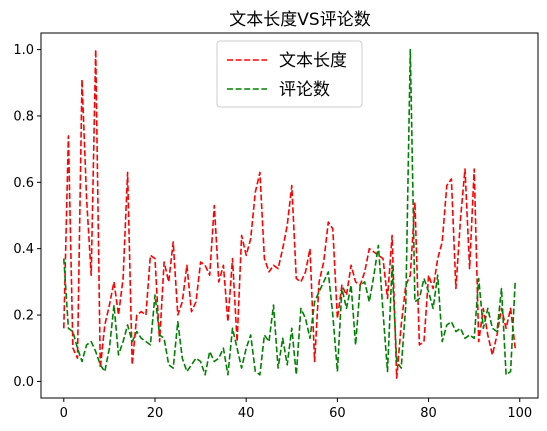 This screenshot has height=431, width=547. What do you see at coordinates (23, 316) in the screenshot?
I see `y-tick-label: 0.2` at bounding box center [23, 316].